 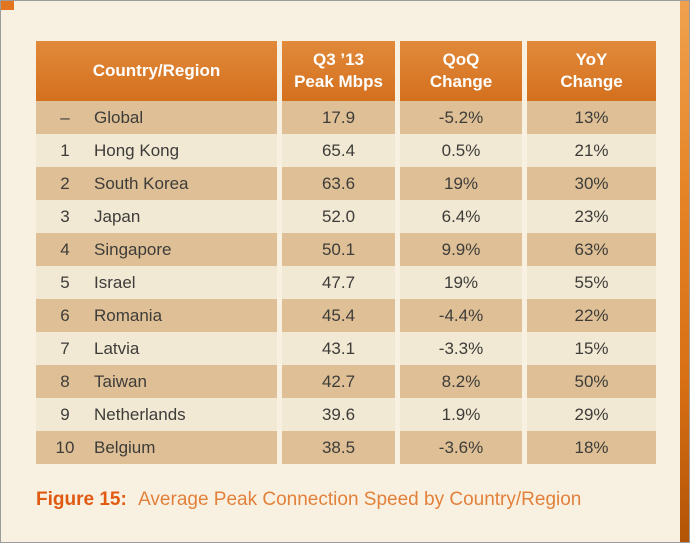 I want to click on peak-mbps-value: 50.1, so click(x=338, y=249).